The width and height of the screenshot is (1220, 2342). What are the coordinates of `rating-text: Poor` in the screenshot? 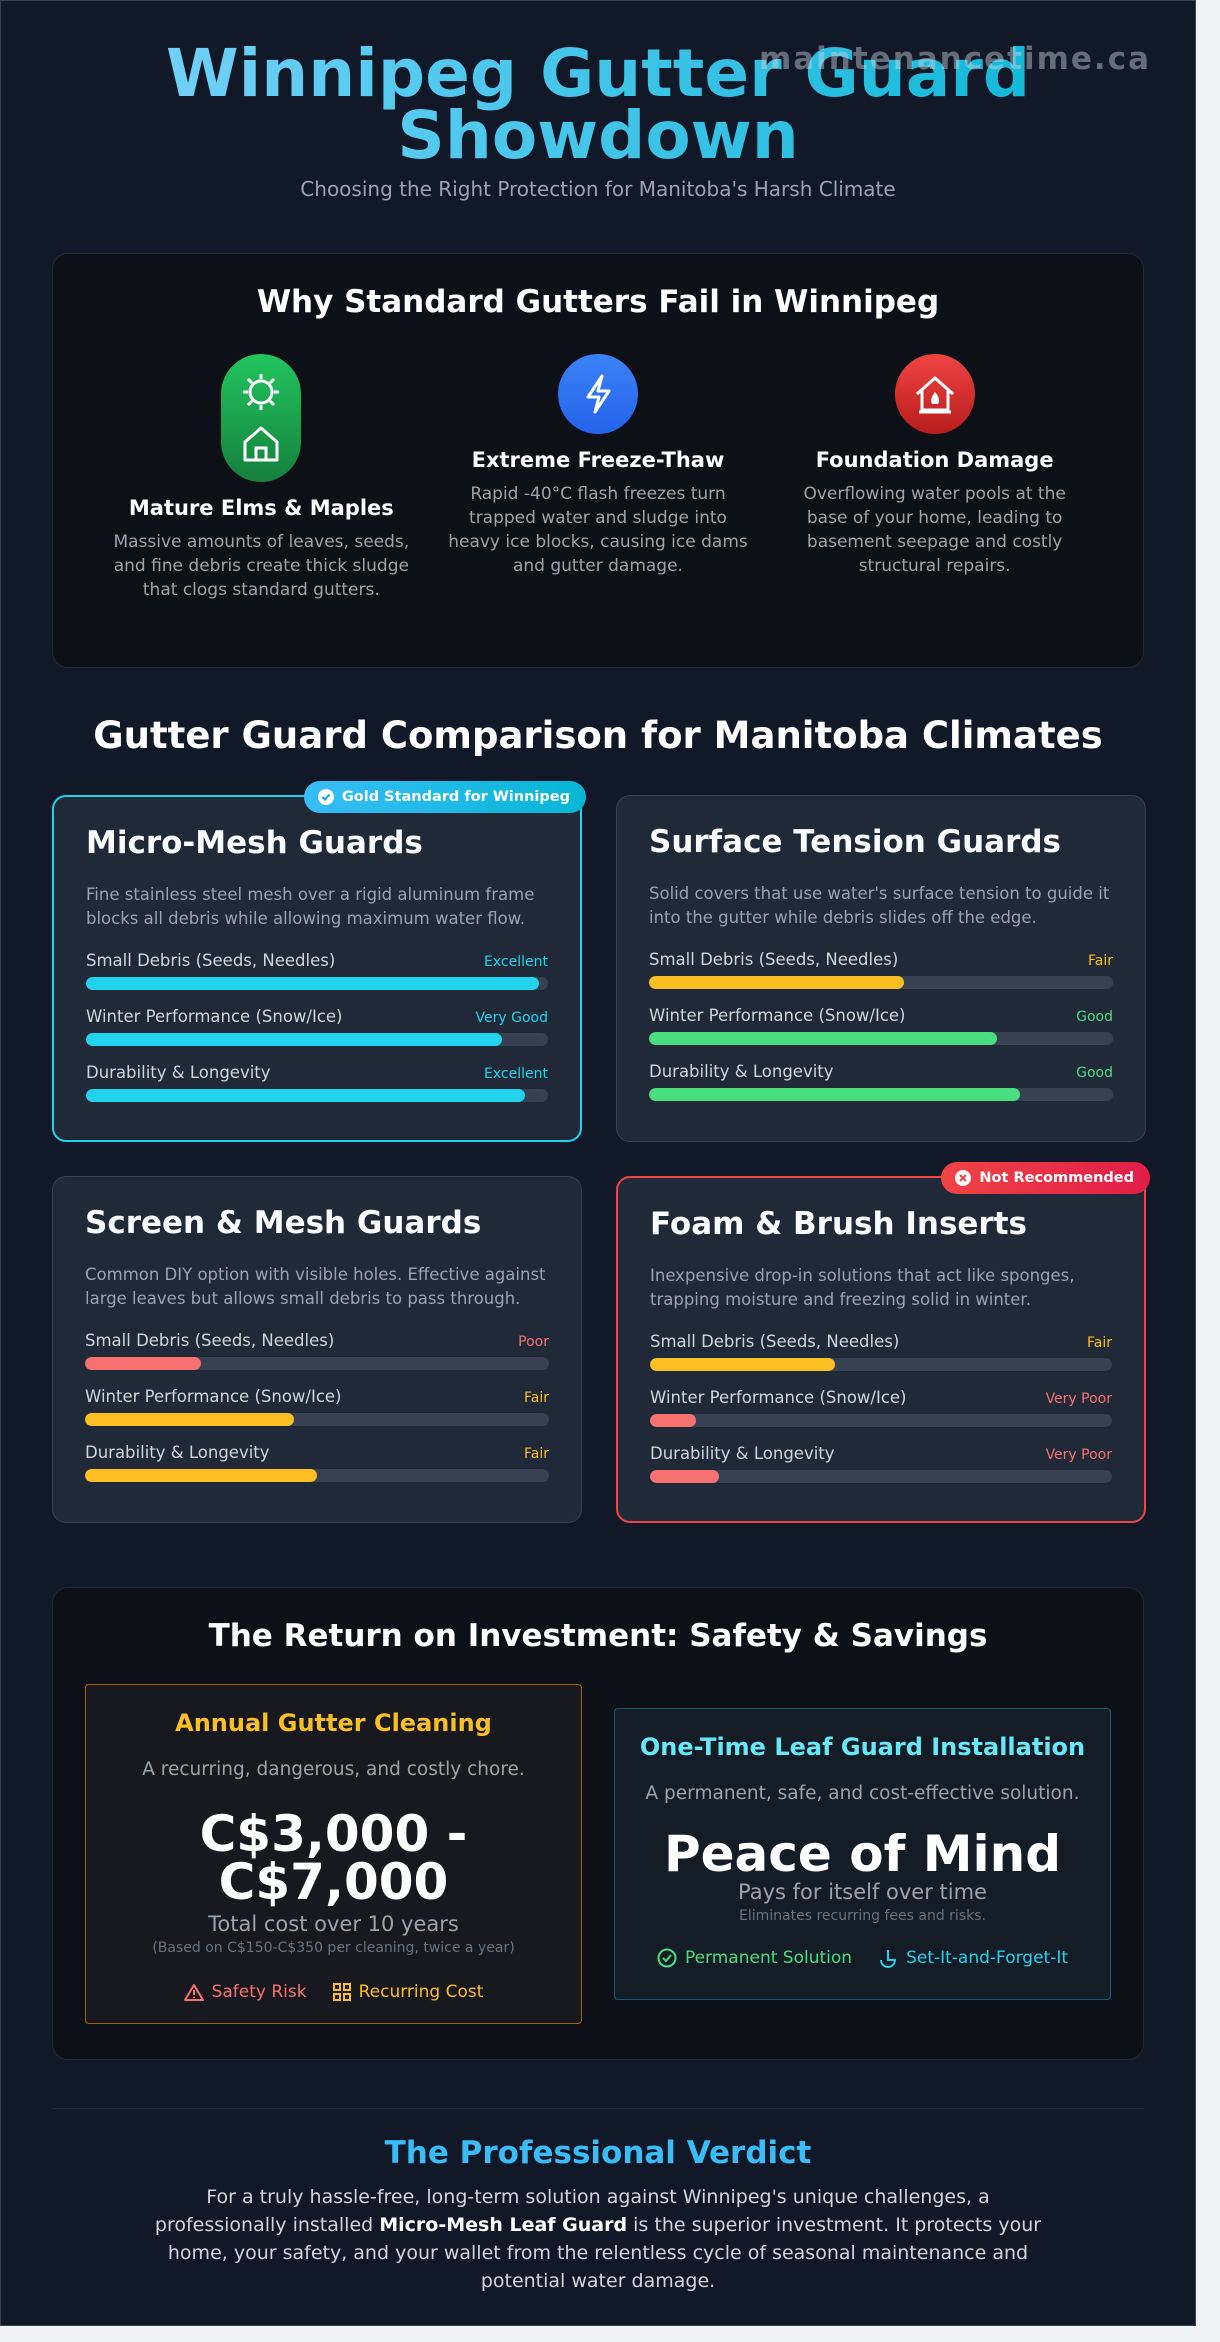 It's located at (533, 1342).